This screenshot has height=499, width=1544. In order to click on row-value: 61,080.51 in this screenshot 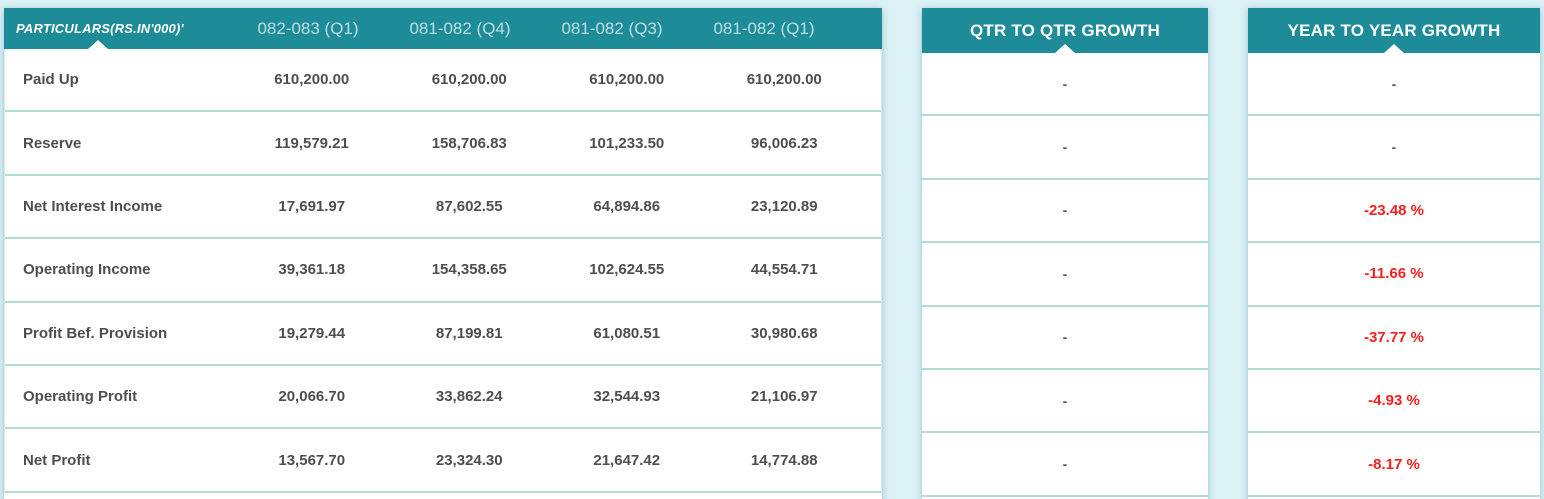, I will do `click(627, 333)`.